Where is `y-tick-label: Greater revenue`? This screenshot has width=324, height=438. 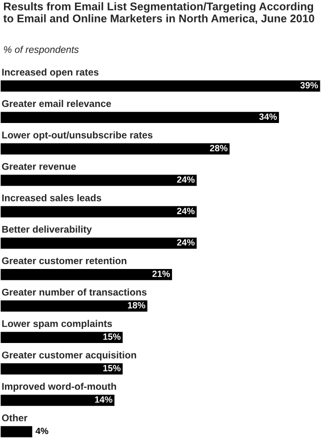 y-tick-label: Greater revenue is located at coordinates (39, 166).